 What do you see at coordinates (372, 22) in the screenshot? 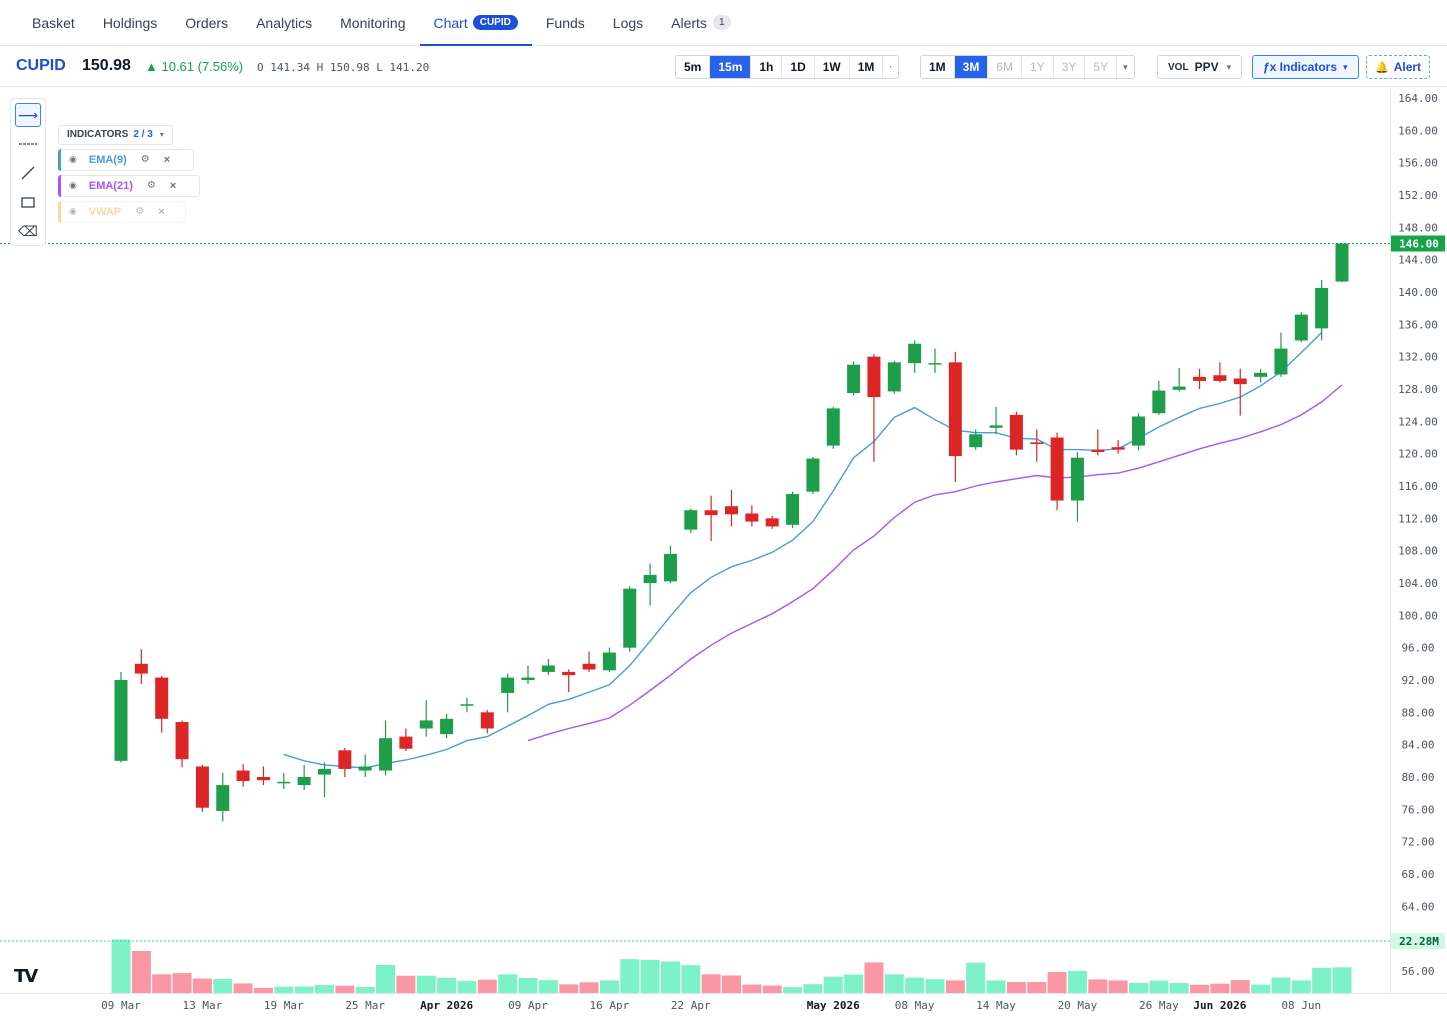
I see `tab-monitoring: Monitoring` at bounding box center [372, 22].